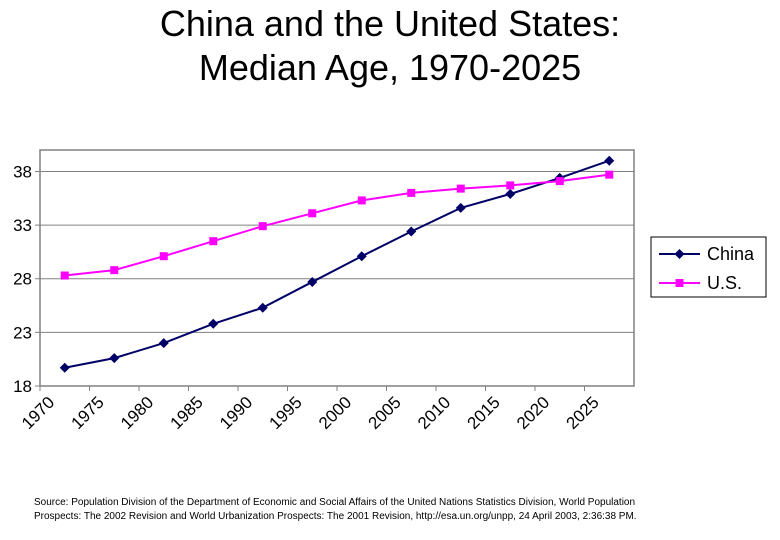  Describe the element at coordinates (390, 67) in the screenshot. I see `chart-title-line-2: Median Age, 1970-2025` at that location.